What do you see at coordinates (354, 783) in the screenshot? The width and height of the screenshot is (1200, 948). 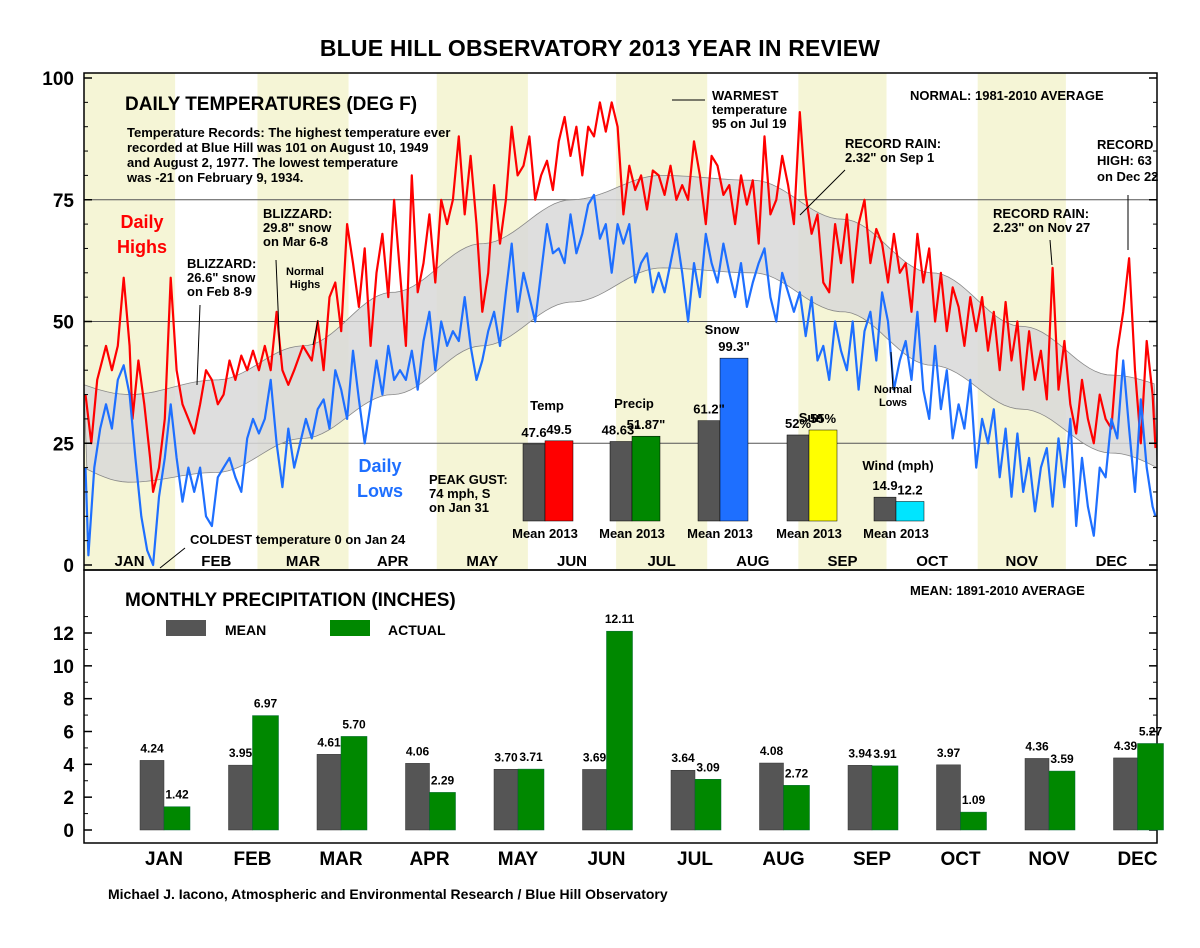 I see `precip-bar-actual-mar` at bounding box center [354, 783].